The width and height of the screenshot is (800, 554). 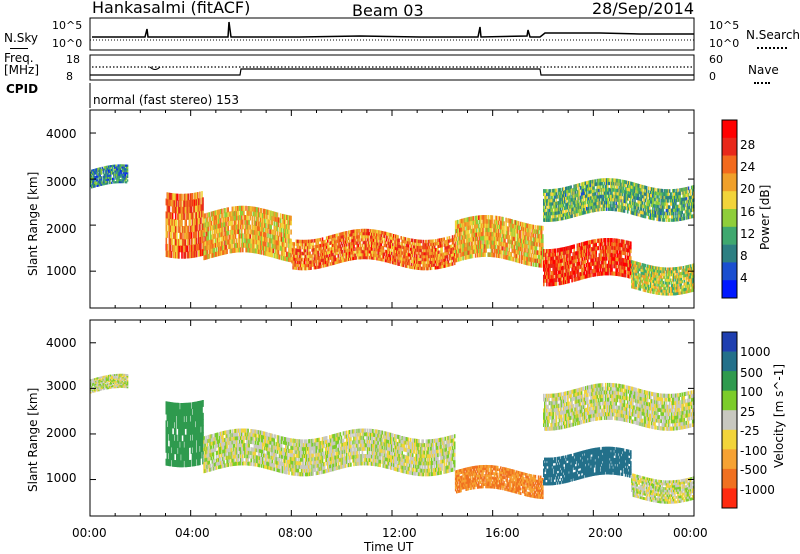 What do you see at coordinates (779, 415) in the screenshot?
I see `velocity-cbar-label: Velocity [m s^-1]` at bounding box center [779, 415].